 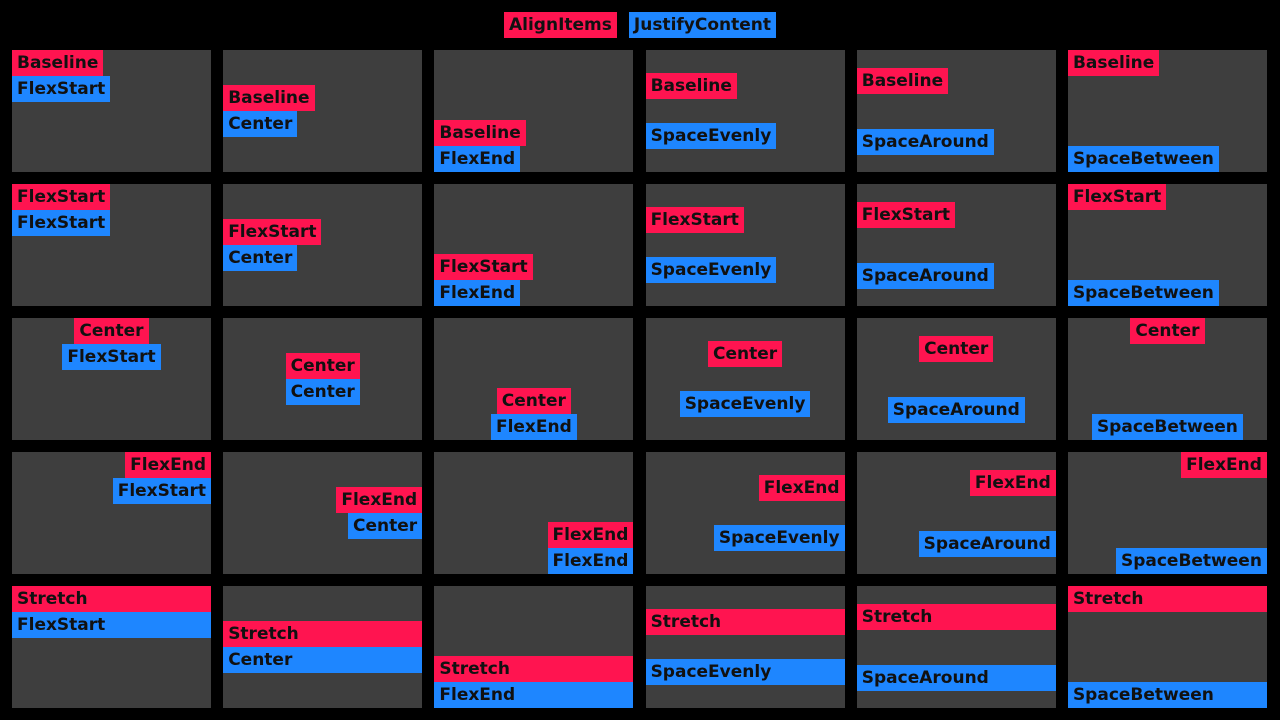 I want to click on legend-justify-content-label: JustifyContent, so click(x=702, y=25).